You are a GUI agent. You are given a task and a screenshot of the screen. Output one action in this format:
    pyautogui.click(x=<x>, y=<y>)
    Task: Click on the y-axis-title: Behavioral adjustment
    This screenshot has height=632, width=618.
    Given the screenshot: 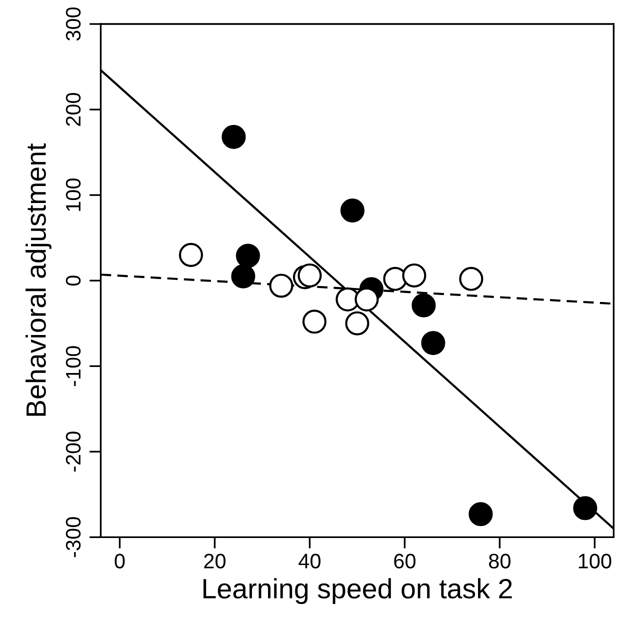 What is the action you would take?
    pyautogui.click(x=39, y=279)
    